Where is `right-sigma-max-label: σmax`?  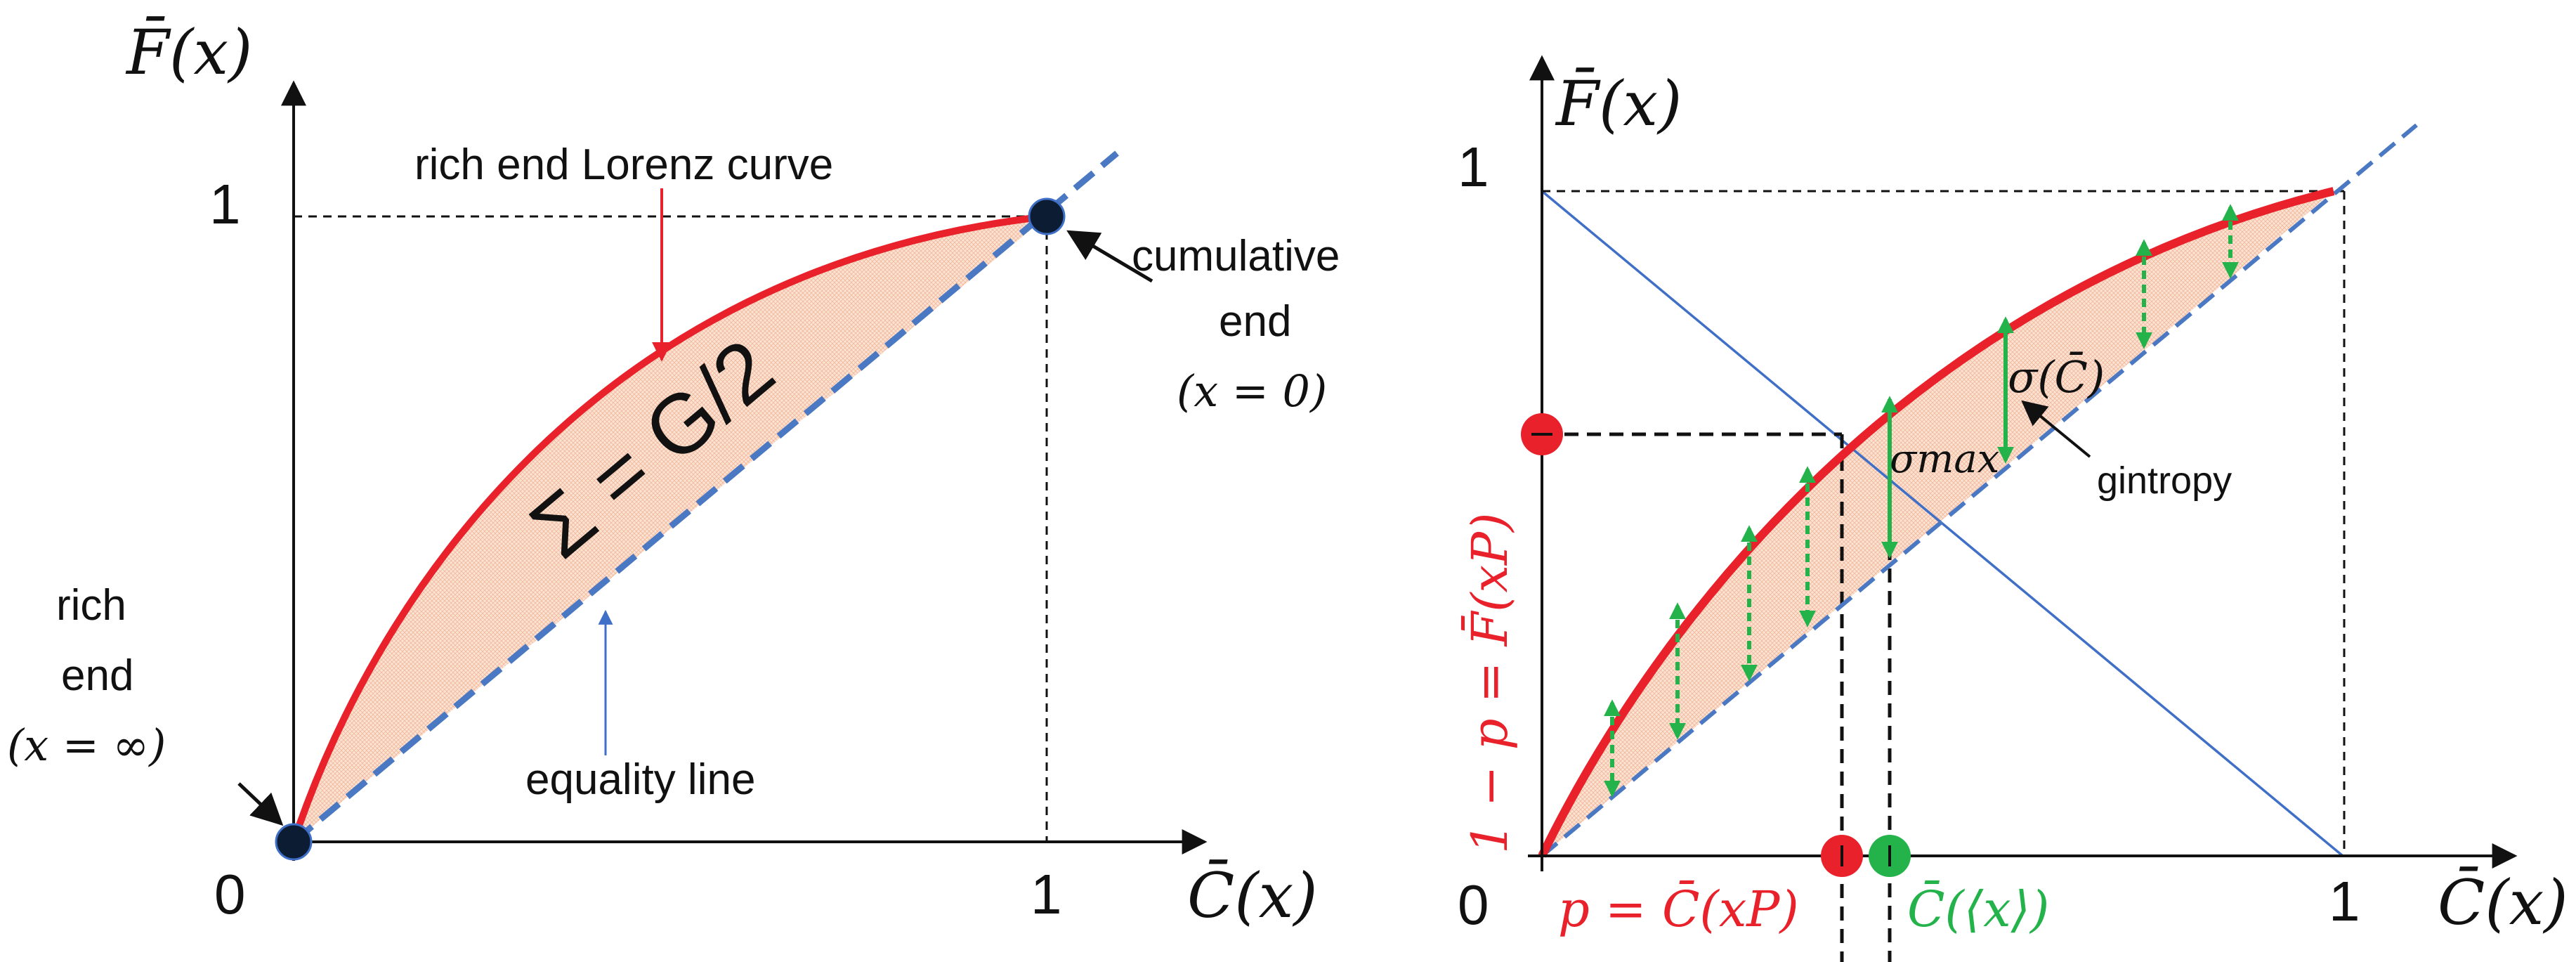
right-sigma-max-label: σmax is located at coordinates (1944, 459).